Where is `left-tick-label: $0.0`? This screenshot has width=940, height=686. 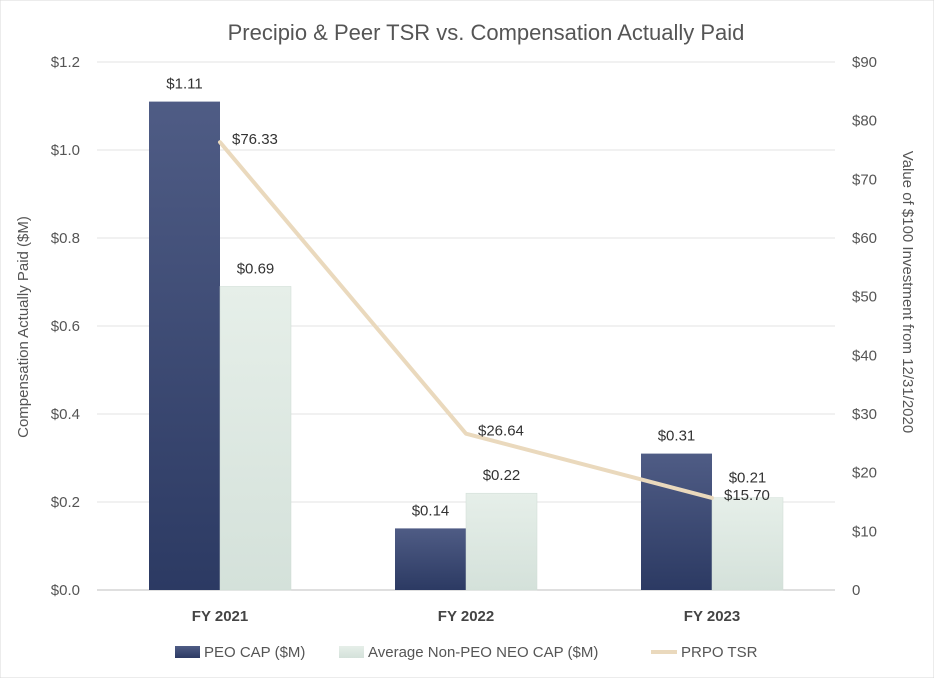
left-tick-label: $0.0 is located at coordinates (65, 590).